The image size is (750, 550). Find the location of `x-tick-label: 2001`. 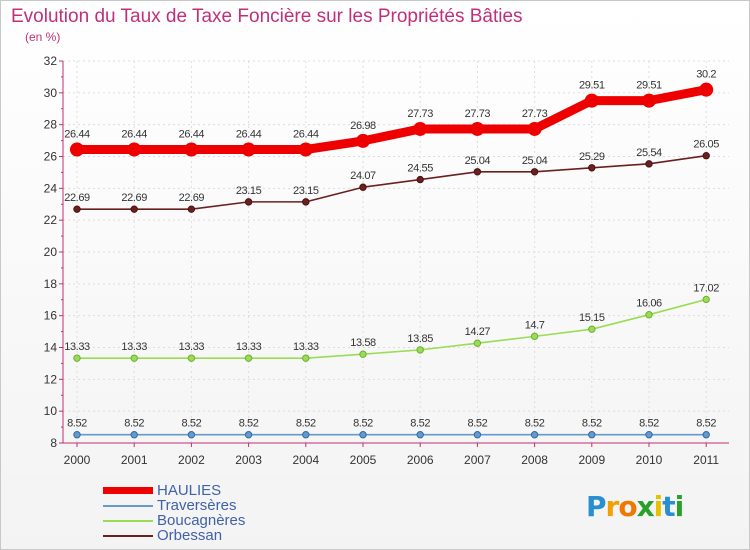

x-tick-label: 2001 is located at coordinates (134, 460).